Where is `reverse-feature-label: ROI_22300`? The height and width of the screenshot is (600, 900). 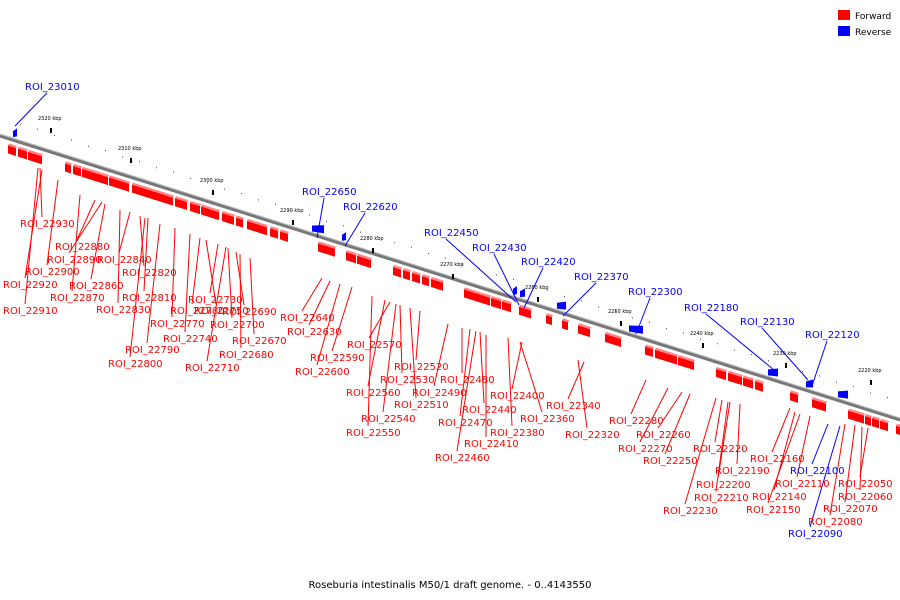
reverse-feature-label: ROI_22300 is located at coordinates (655, 292).